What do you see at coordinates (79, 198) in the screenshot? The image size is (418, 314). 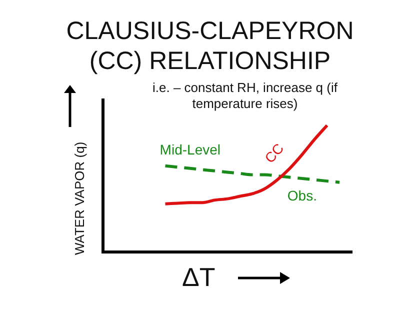 I see `y-axis-title: WATER VAPOR (q)` at bounding box center [79, 198].